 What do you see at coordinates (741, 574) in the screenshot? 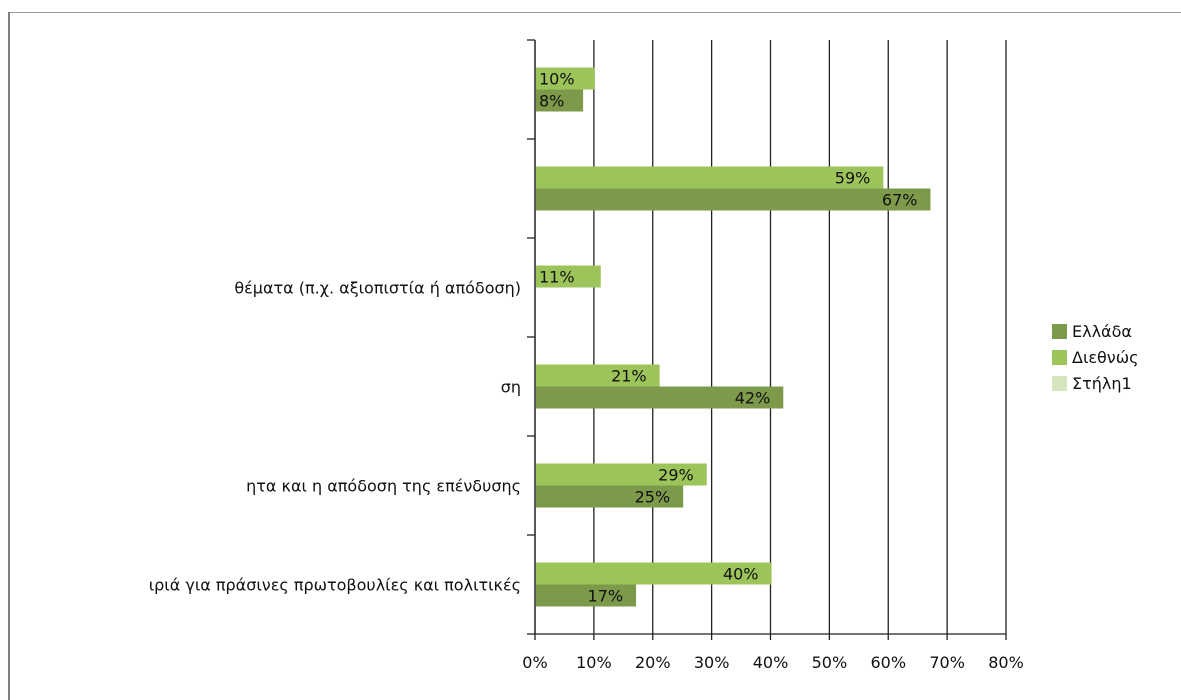
I see `data-label: 40%` at bounding box center [741, 574].